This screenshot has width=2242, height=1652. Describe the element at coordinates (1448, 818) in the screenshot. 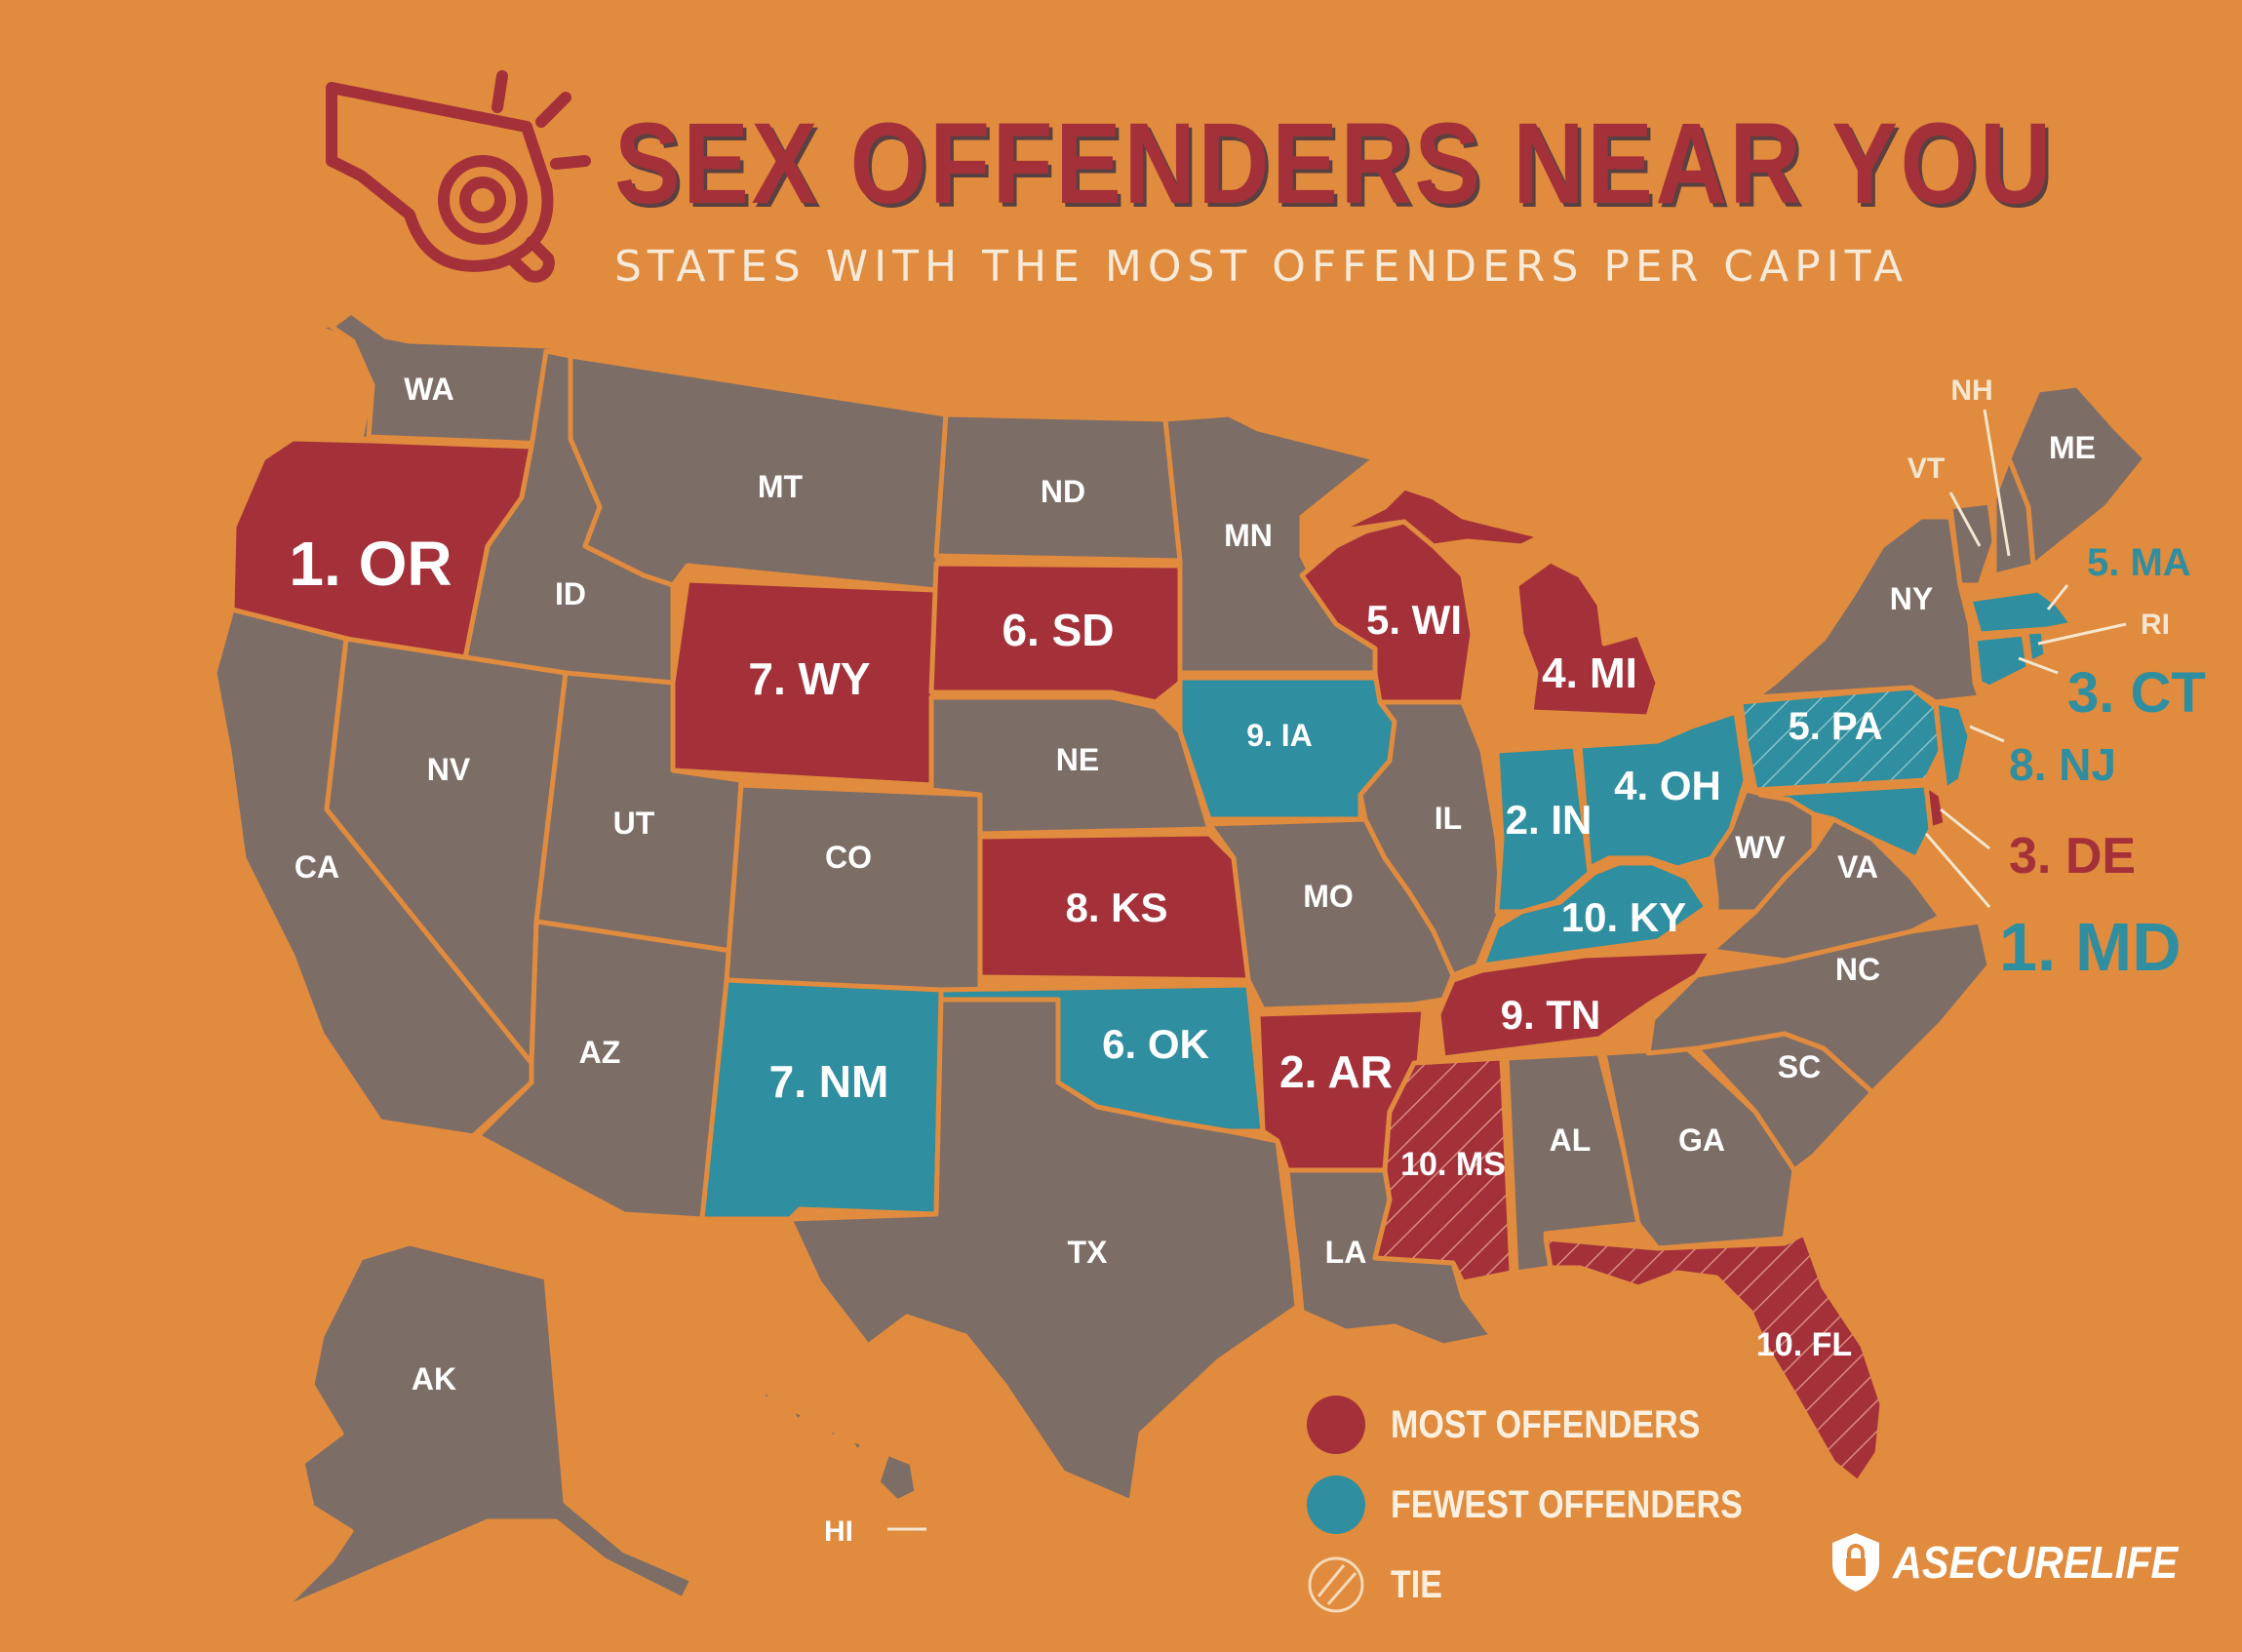

I see `label-il: IL` at that location.